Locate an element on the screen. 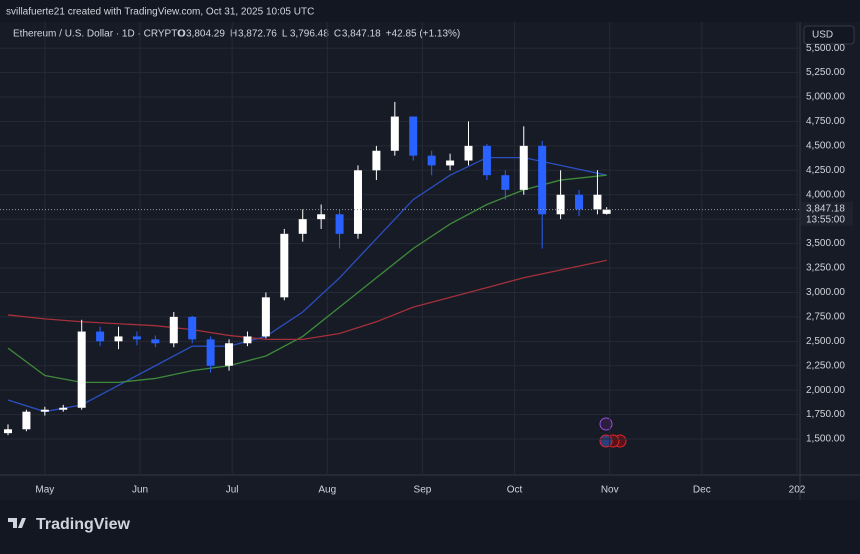  y-tick-label: 3,250.00 is located at coordinates (825, 268).